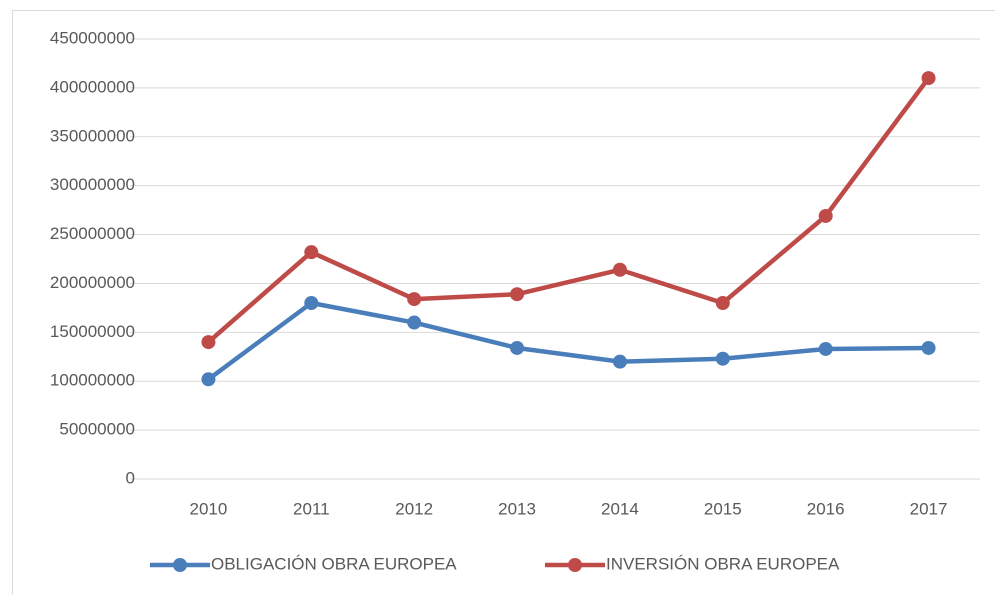  What do you see at coordinates (97, 429) in the screenshot?
I see `y-tick-label: 50000000` at bounding box center [97, 429].